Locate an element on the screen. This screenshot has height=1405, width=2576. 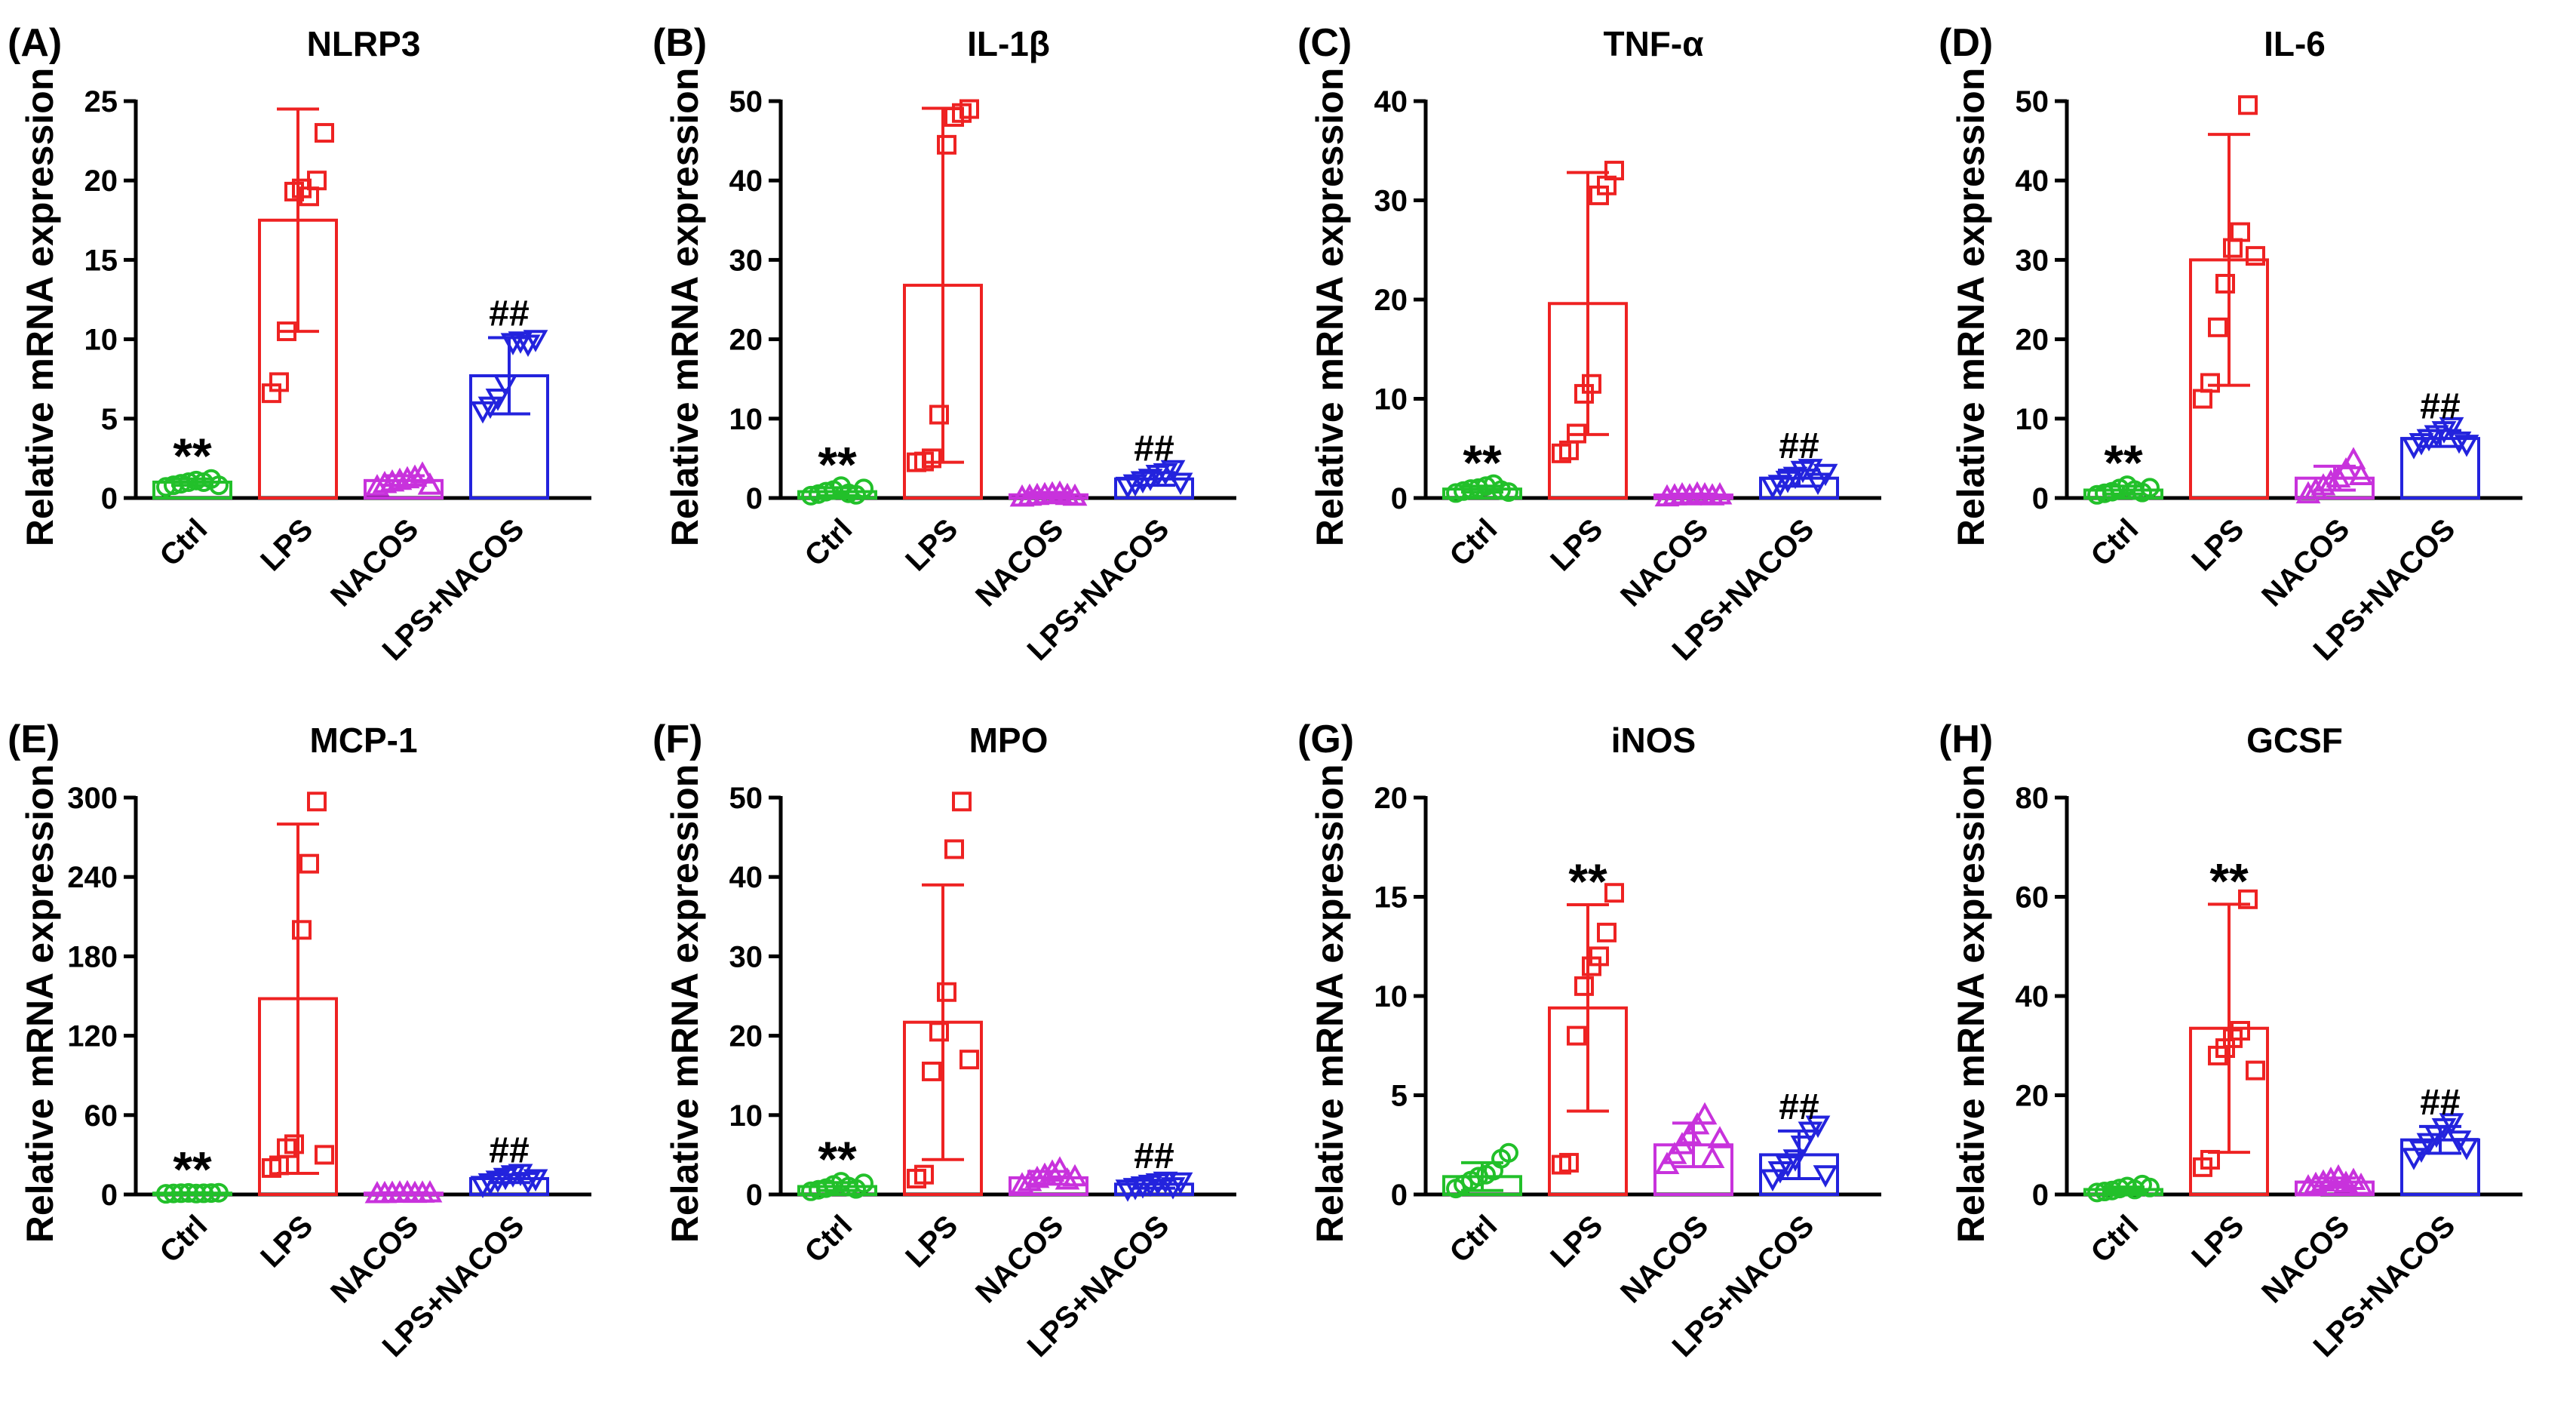
panel-label: (D) is located at coordinates (1966, 43).